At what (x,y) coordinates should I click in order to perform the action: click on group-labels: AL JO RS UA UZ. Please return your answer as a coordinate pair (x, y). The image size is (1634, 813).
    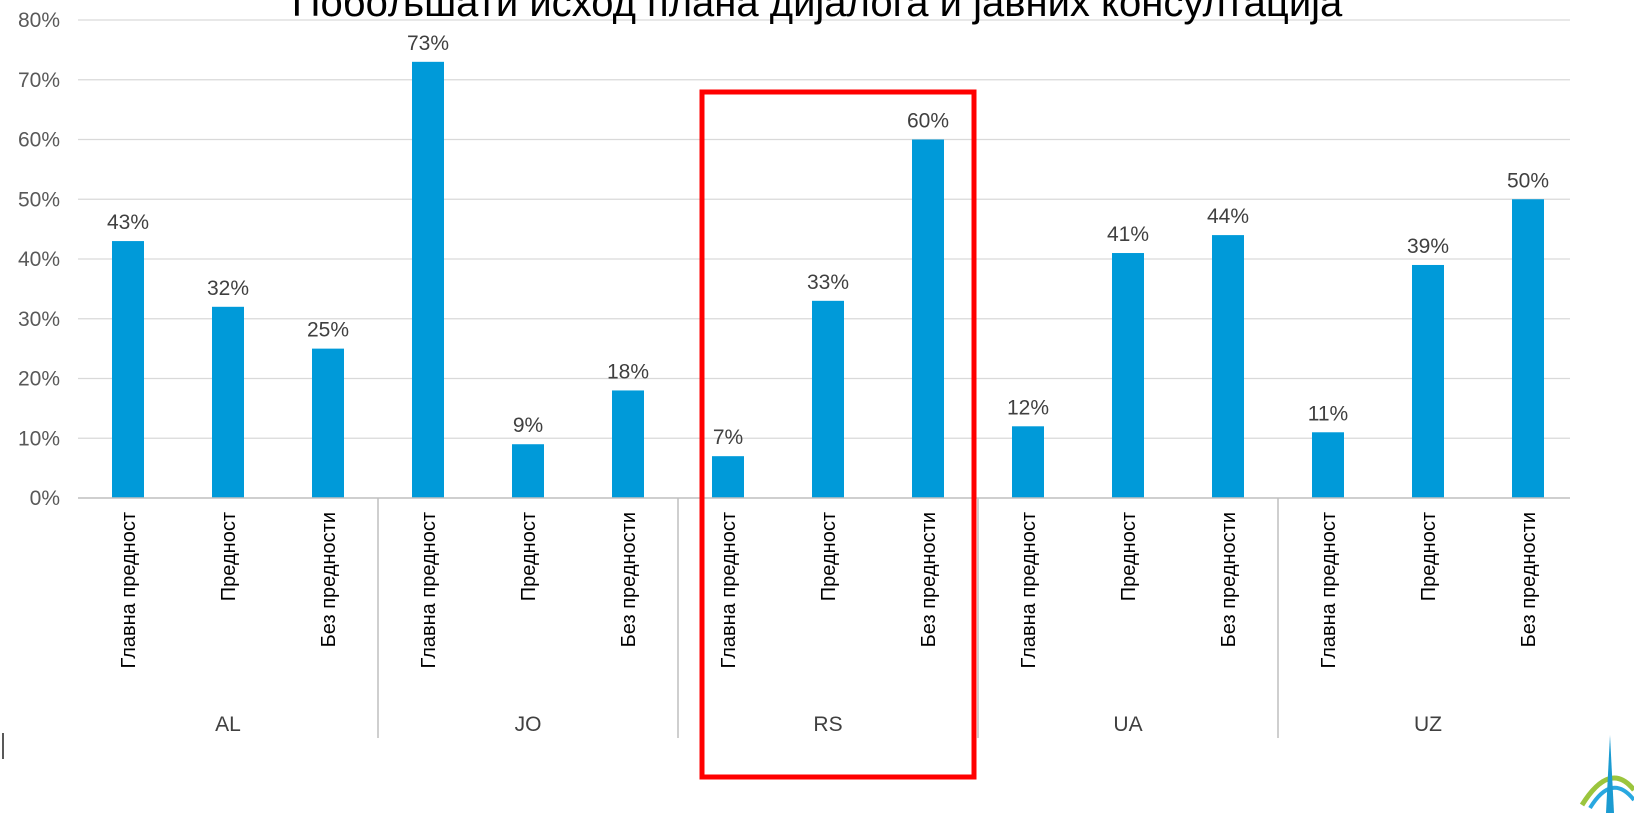
    Looking at the image, I should click on (828, 724).